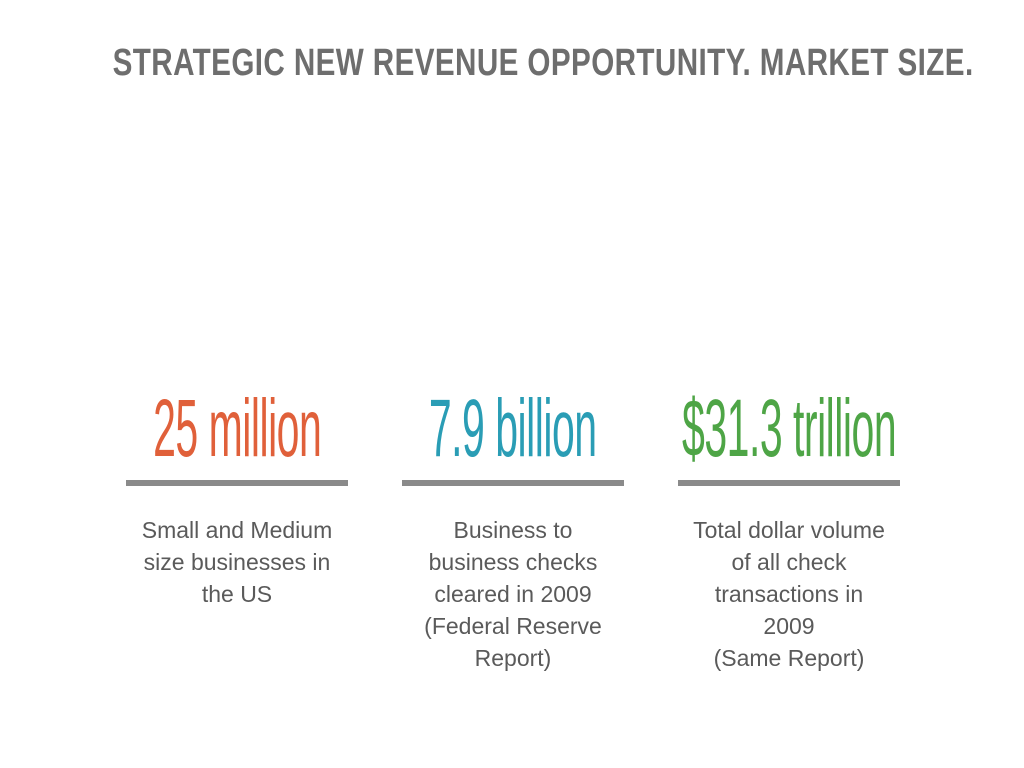  Describe the element at coordinates (237, 530) in the screenshot. I see `caption-line: Small and Medium` at that location.